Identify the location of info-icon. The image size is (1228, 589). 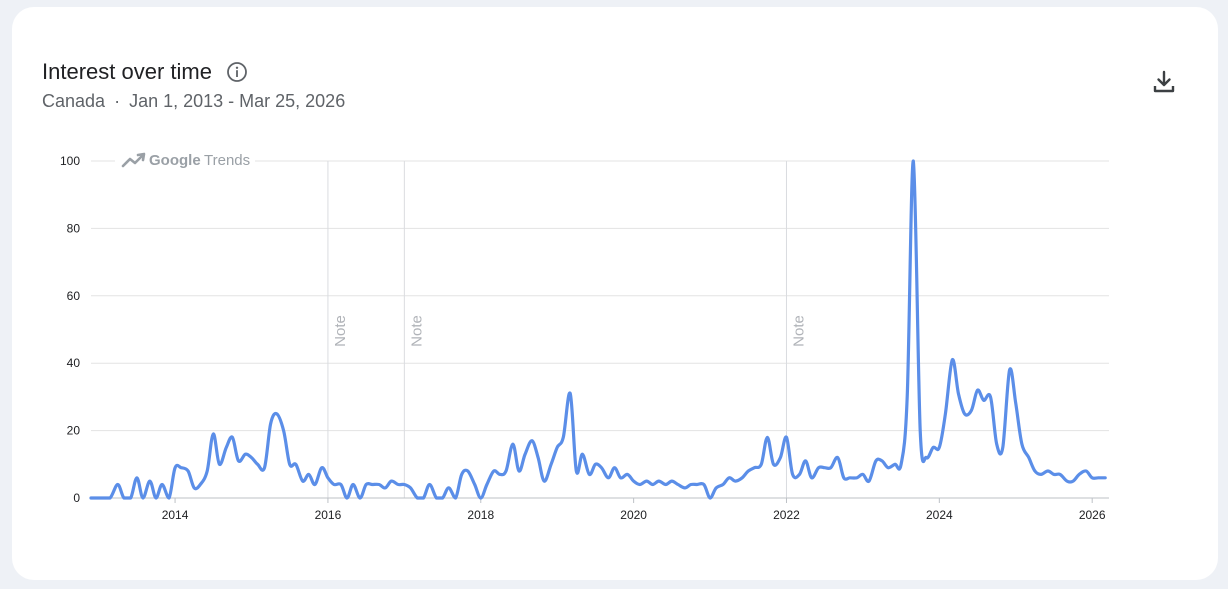
(237, 72).